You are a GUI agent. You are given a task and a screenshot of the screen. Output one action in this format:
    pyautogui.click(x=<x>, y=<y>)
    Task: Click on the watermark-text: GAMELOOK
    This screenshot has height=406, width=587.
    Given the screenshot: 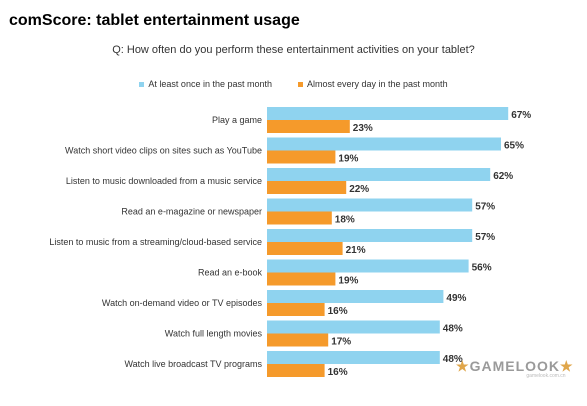 What is the action you would take?
    pyautogui.click(x=515, y=366)
    